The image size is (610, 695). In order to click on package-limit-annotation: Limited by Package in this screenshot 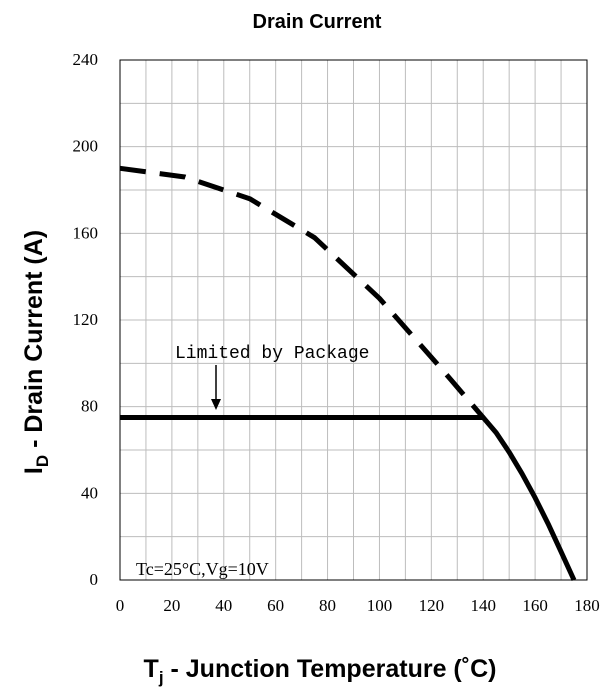, I will do `click(272, 377)`.